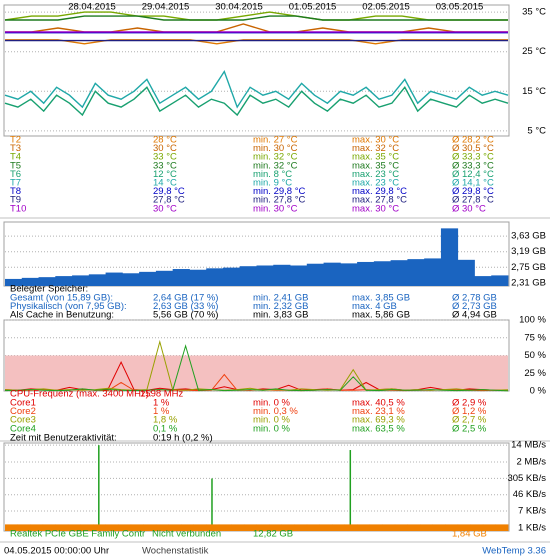 This screenshot has height=559, width=550. I want to click on row-name: T7, so click(15, 183).